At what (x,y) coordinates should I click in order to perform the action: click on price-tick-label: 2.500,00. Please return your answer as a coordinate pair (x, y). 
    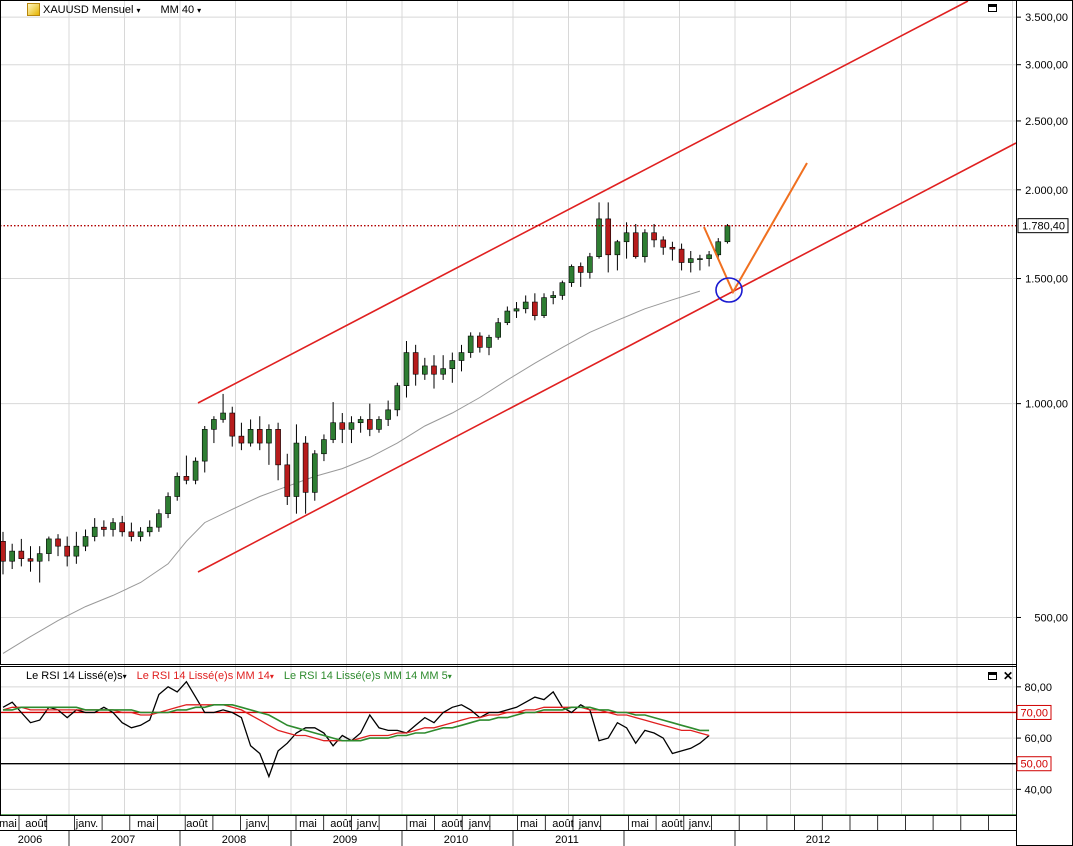
    Looking at the image, I should click on (1046, 122).